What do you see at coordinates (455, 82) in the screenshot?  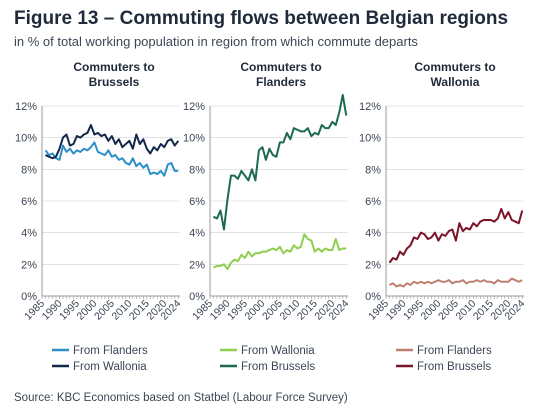 I see `panel-title-line: Wallonia` at bounding box center [455, 82].